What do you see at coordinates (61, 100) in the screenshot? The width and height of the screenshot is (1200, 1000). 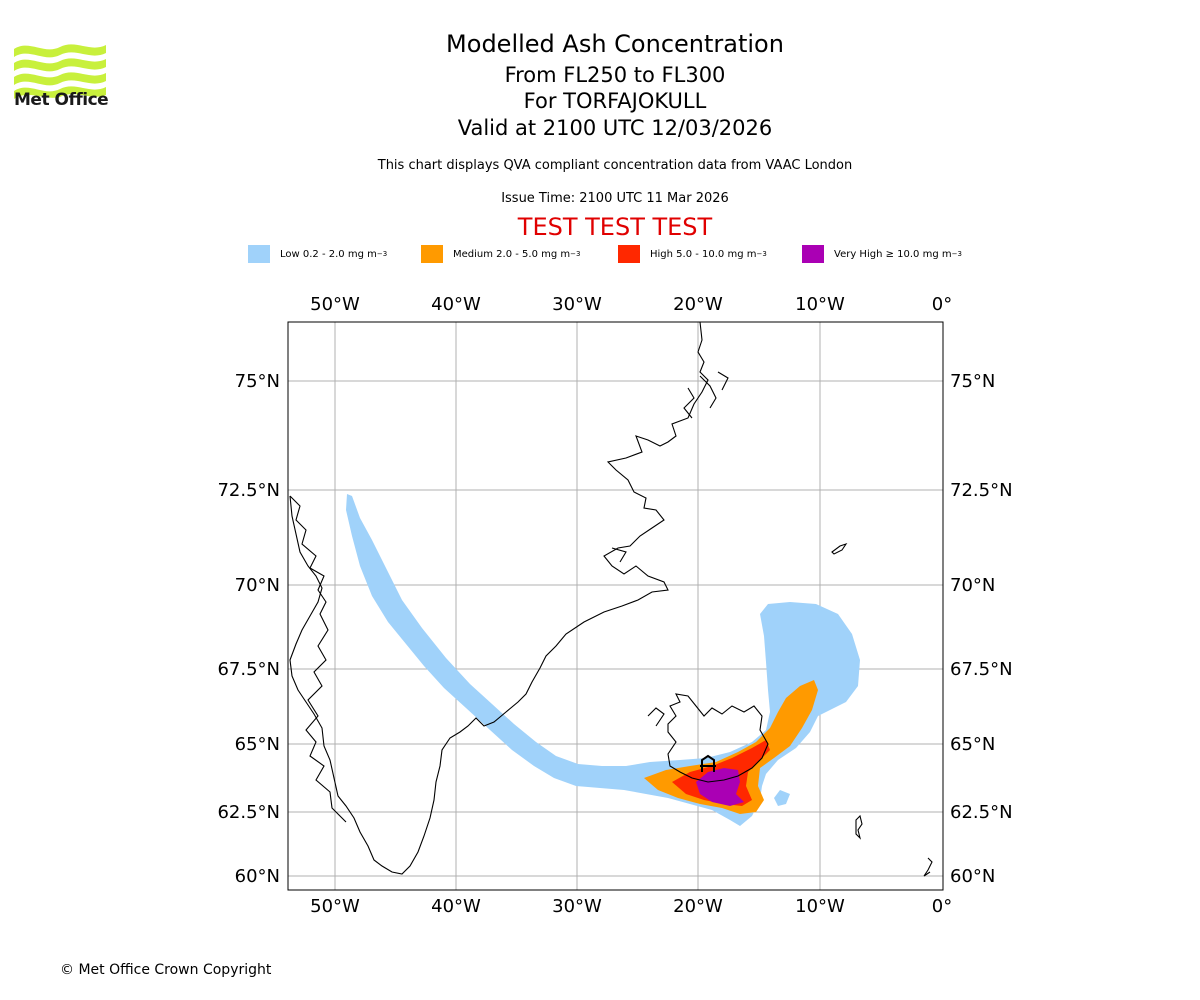 I see `met-office-logo-text: Met Office` at bounding box center [61, 100].